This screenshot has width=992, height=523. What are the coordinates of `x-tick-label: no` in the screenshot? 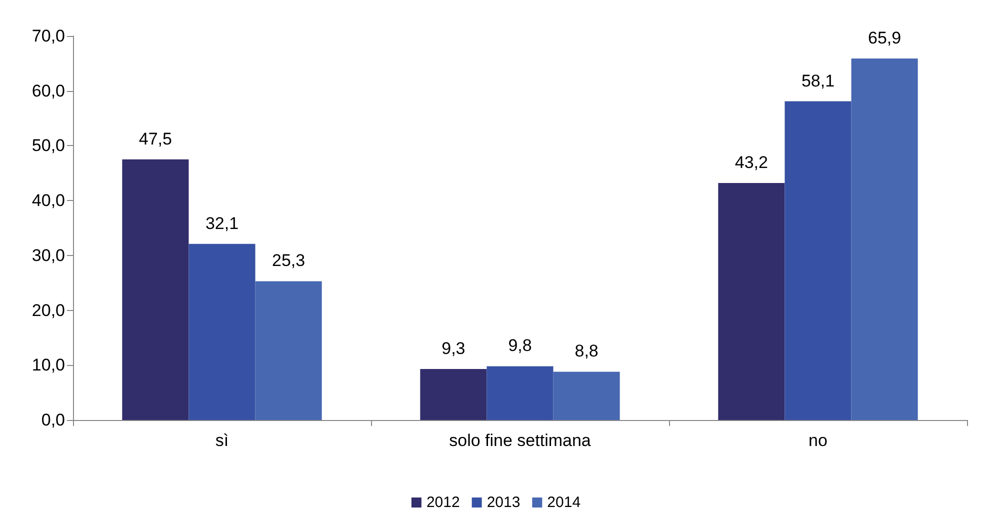 It's located at (818, 440).